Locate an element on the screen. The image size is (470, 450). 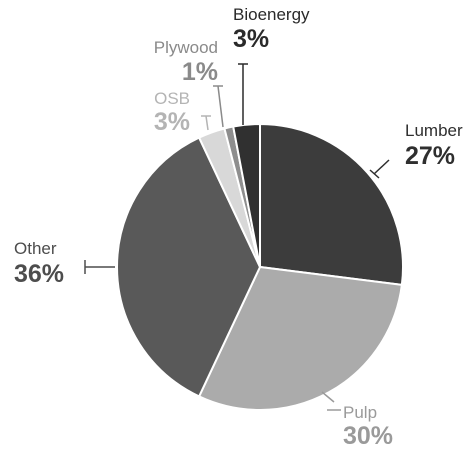
slice-label-pulp: Pulp is located at coordinates (360, 412).